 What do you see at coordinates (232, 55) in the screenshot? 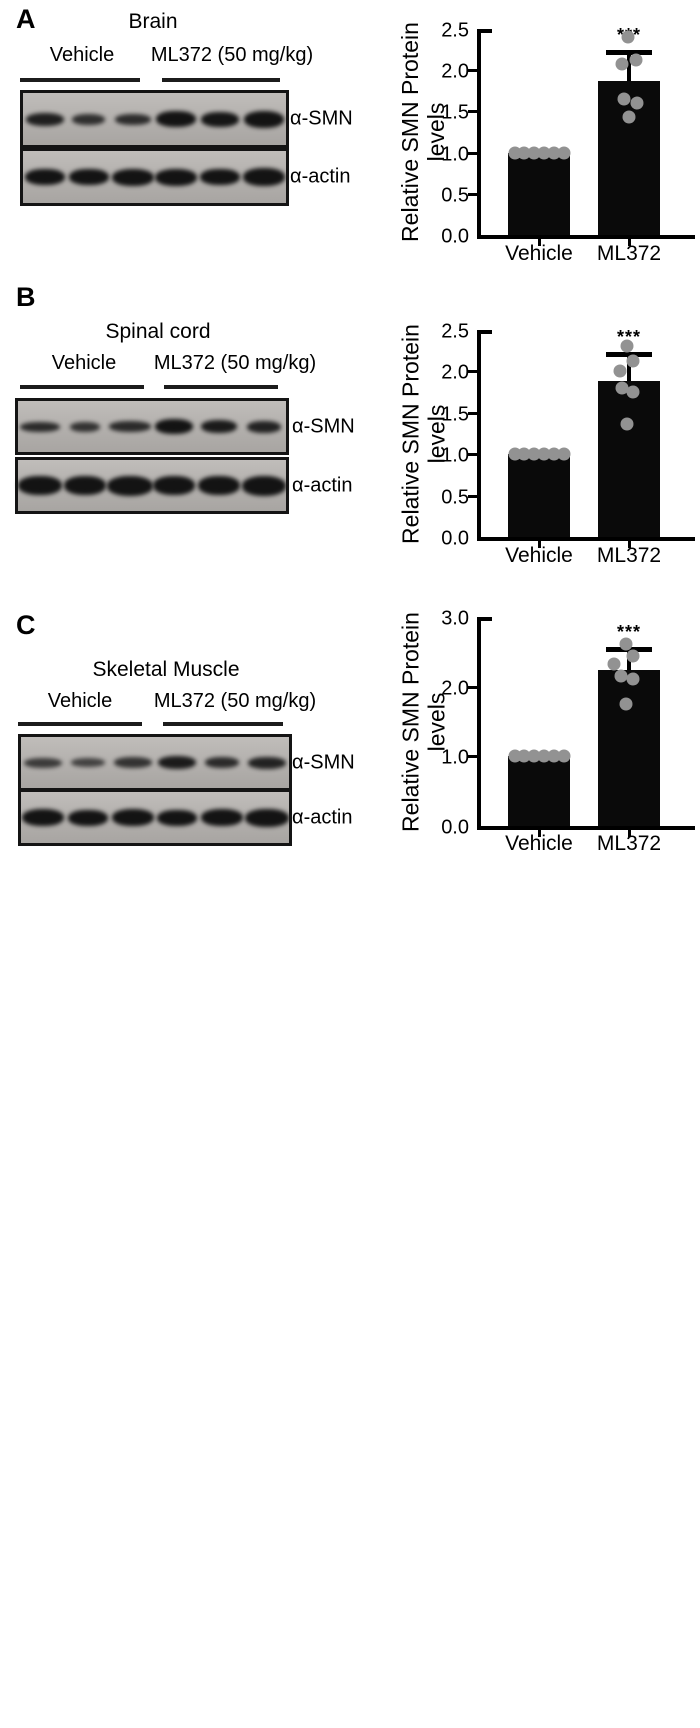
I see `group-label-ml372: ML372 (50 mg/kg)` at bounding box center [232, 55].